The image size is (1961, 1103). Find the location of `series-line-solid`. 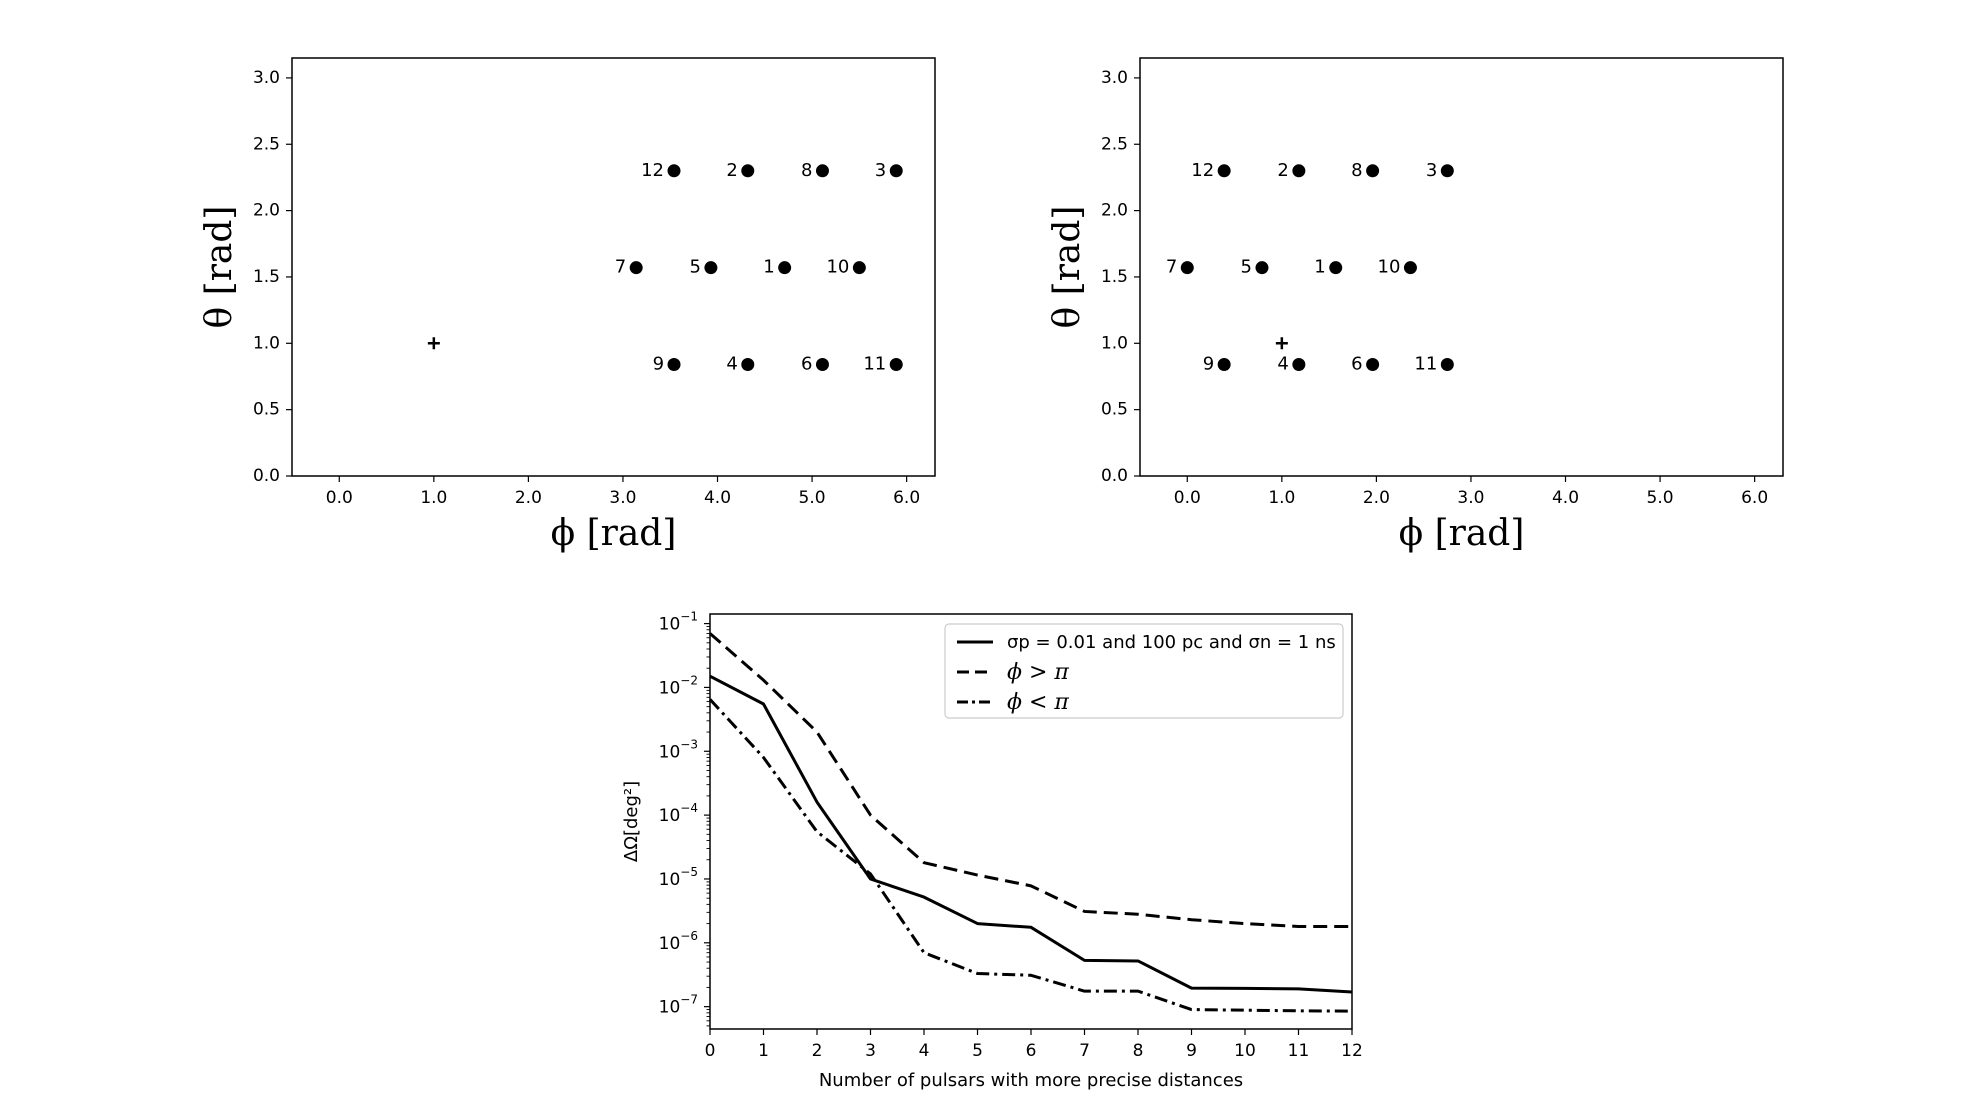

series-line-solid is located at coordinates (1031, 834).